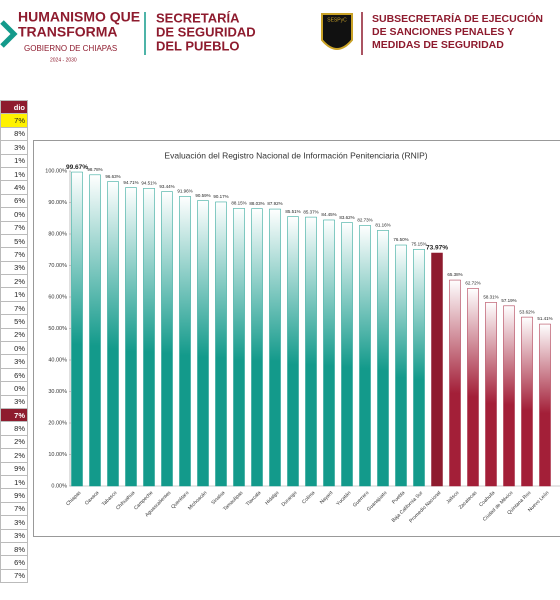 The image size is (560, 600). I want to click on data-label: 58.31%, so click(490, 297).